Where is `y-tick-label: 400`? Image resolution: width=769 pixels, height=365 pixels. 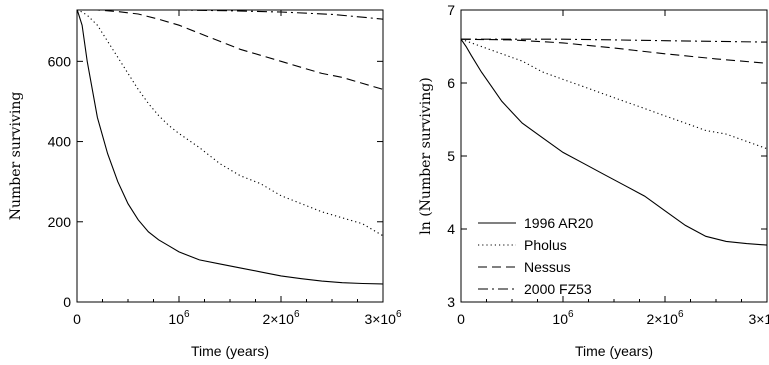 y-tick-label: 400 is located at coordinates (60, 142).